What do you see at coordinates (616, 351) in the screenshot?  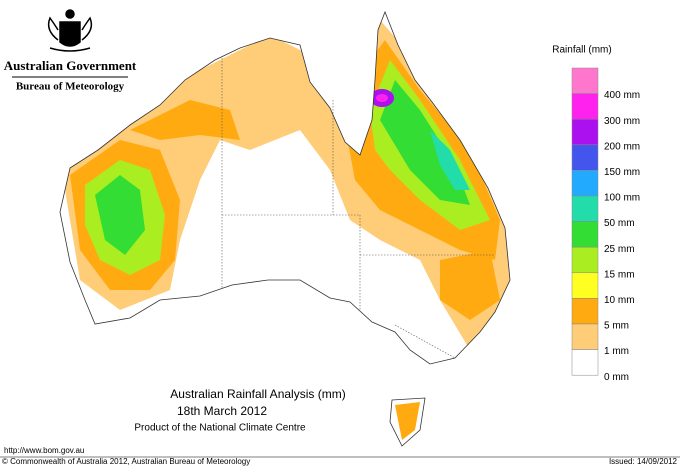 I see `legend-label: 1 mm` at bounding box center [616, 351].